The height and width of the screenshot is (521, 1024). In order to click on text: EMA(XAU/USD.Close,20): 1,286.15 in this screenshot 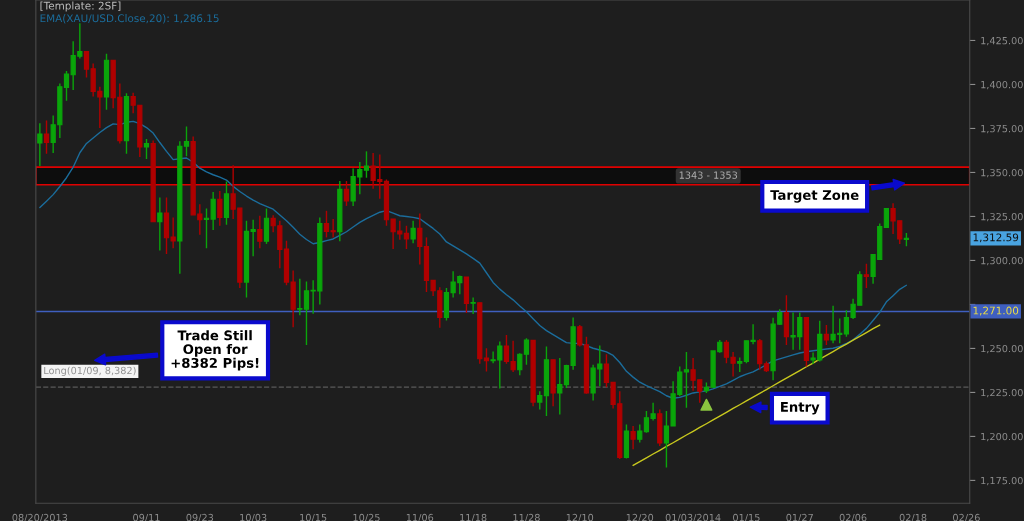, I will do `click(129, 19)`.